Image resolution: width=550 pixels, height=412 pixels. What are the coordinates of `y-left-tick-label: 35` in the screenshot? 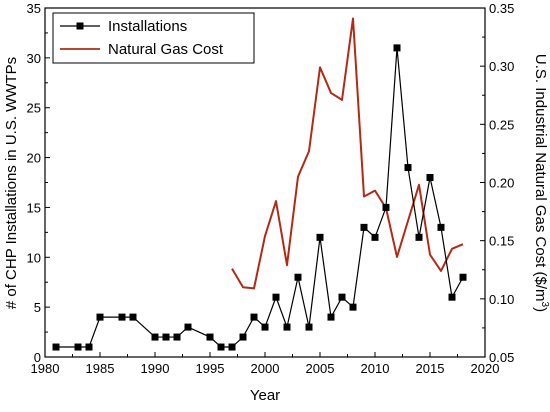 It's located at (34, 8).